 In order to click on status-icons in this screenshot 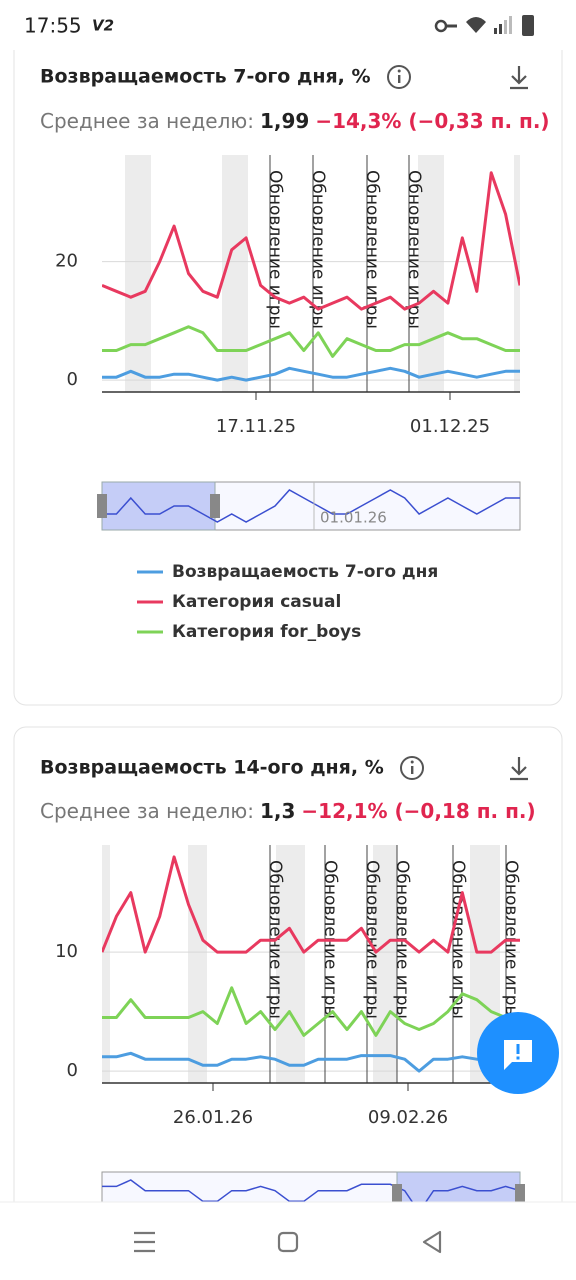, I will do `click(484, 25)`.